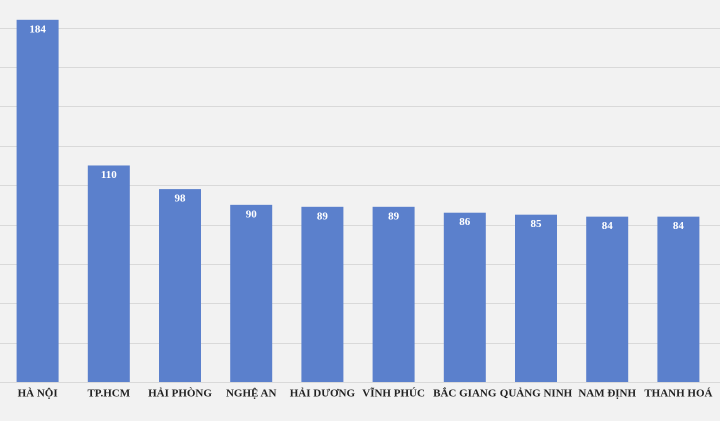  I want to click on x-tick-label: NAM ĐỊNH, so click(607, 394).